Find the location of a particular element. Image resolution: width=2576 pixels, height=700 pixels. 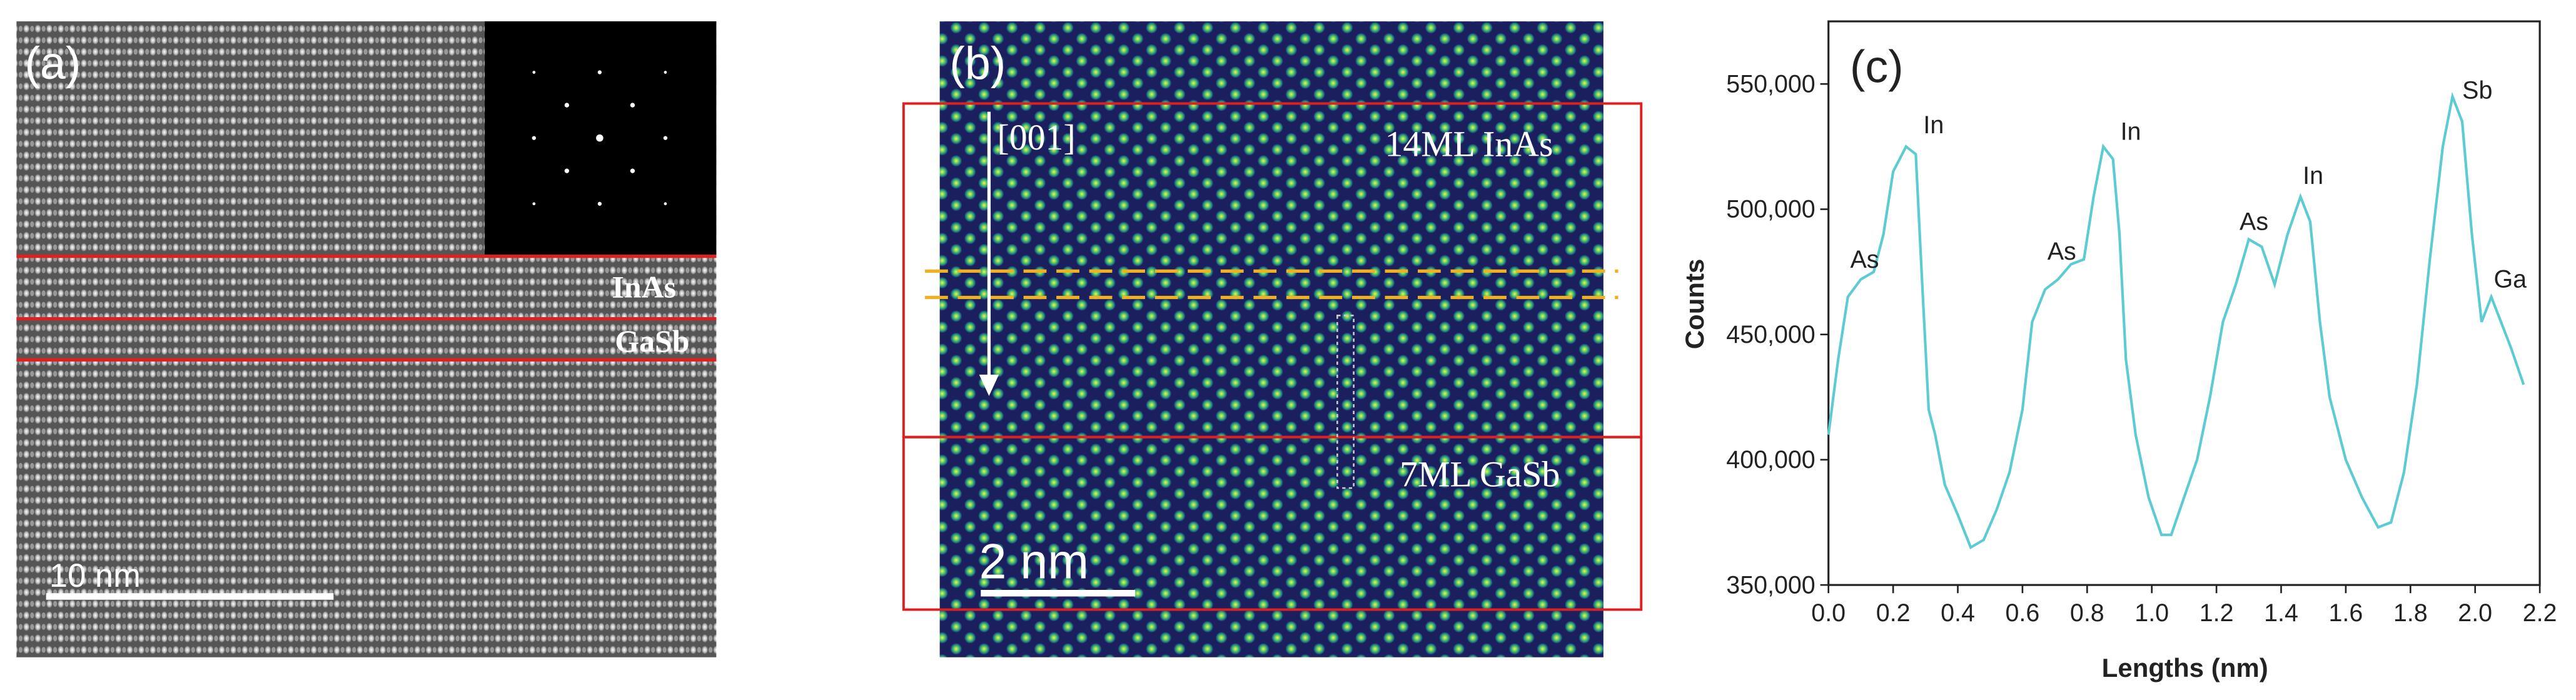

x-tick-label: 1.8 is located at coordinates (2410, 613).